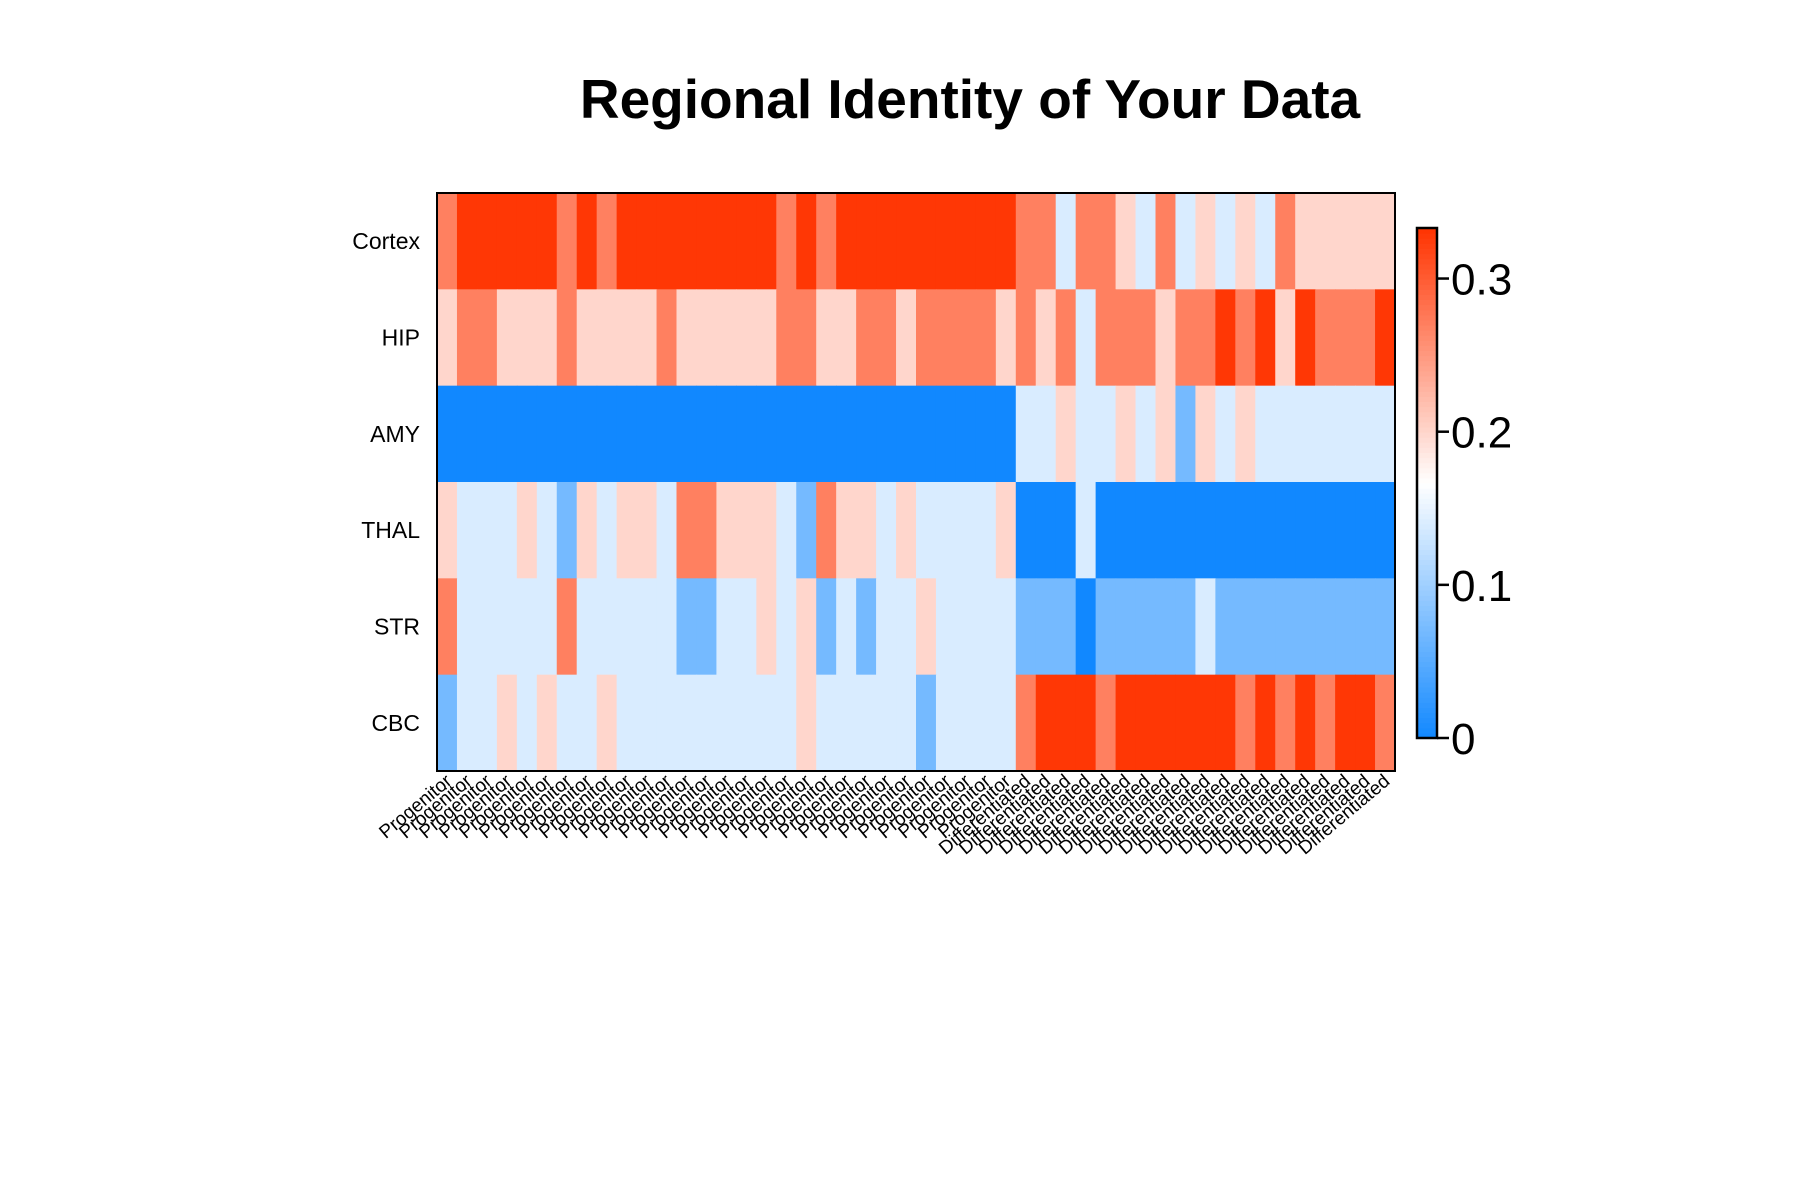  What do you see at coordinates (1463, 495) in the screenshot?
I see `colorbar: 0 0.1 0.2 0.3` at bounding box center [1463, 495].